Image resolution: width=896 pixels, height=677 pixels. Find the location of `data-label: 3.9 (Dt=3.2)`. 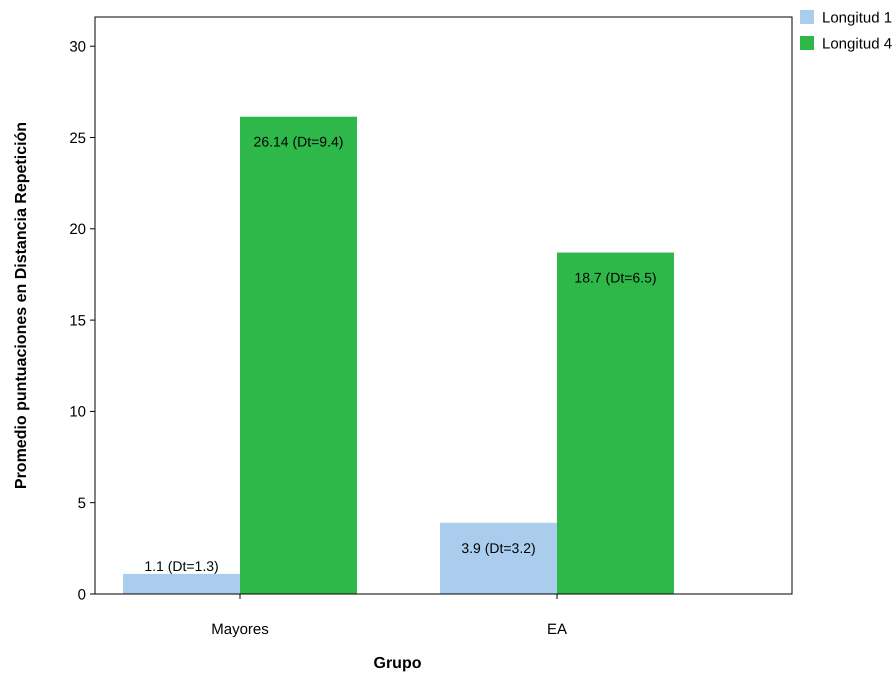

data-label: 3.9 (Dt=3.2) is located at coordinates (498, 548).